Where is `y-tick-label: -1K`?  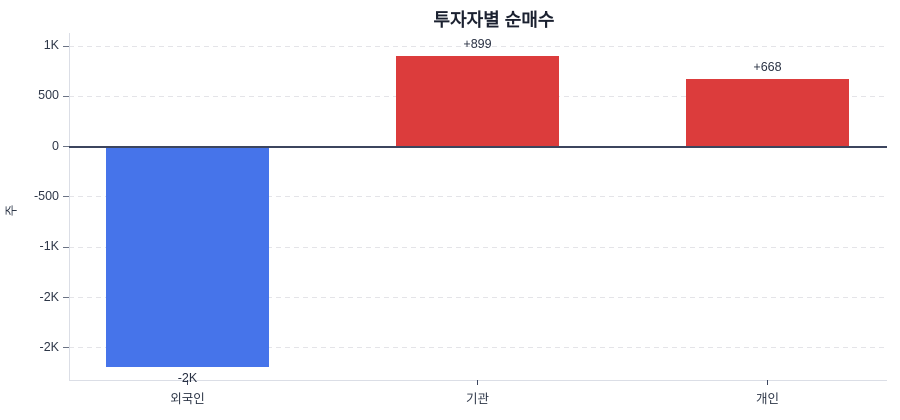
y-tick-label: -1K is located at coordinates (49, 246).